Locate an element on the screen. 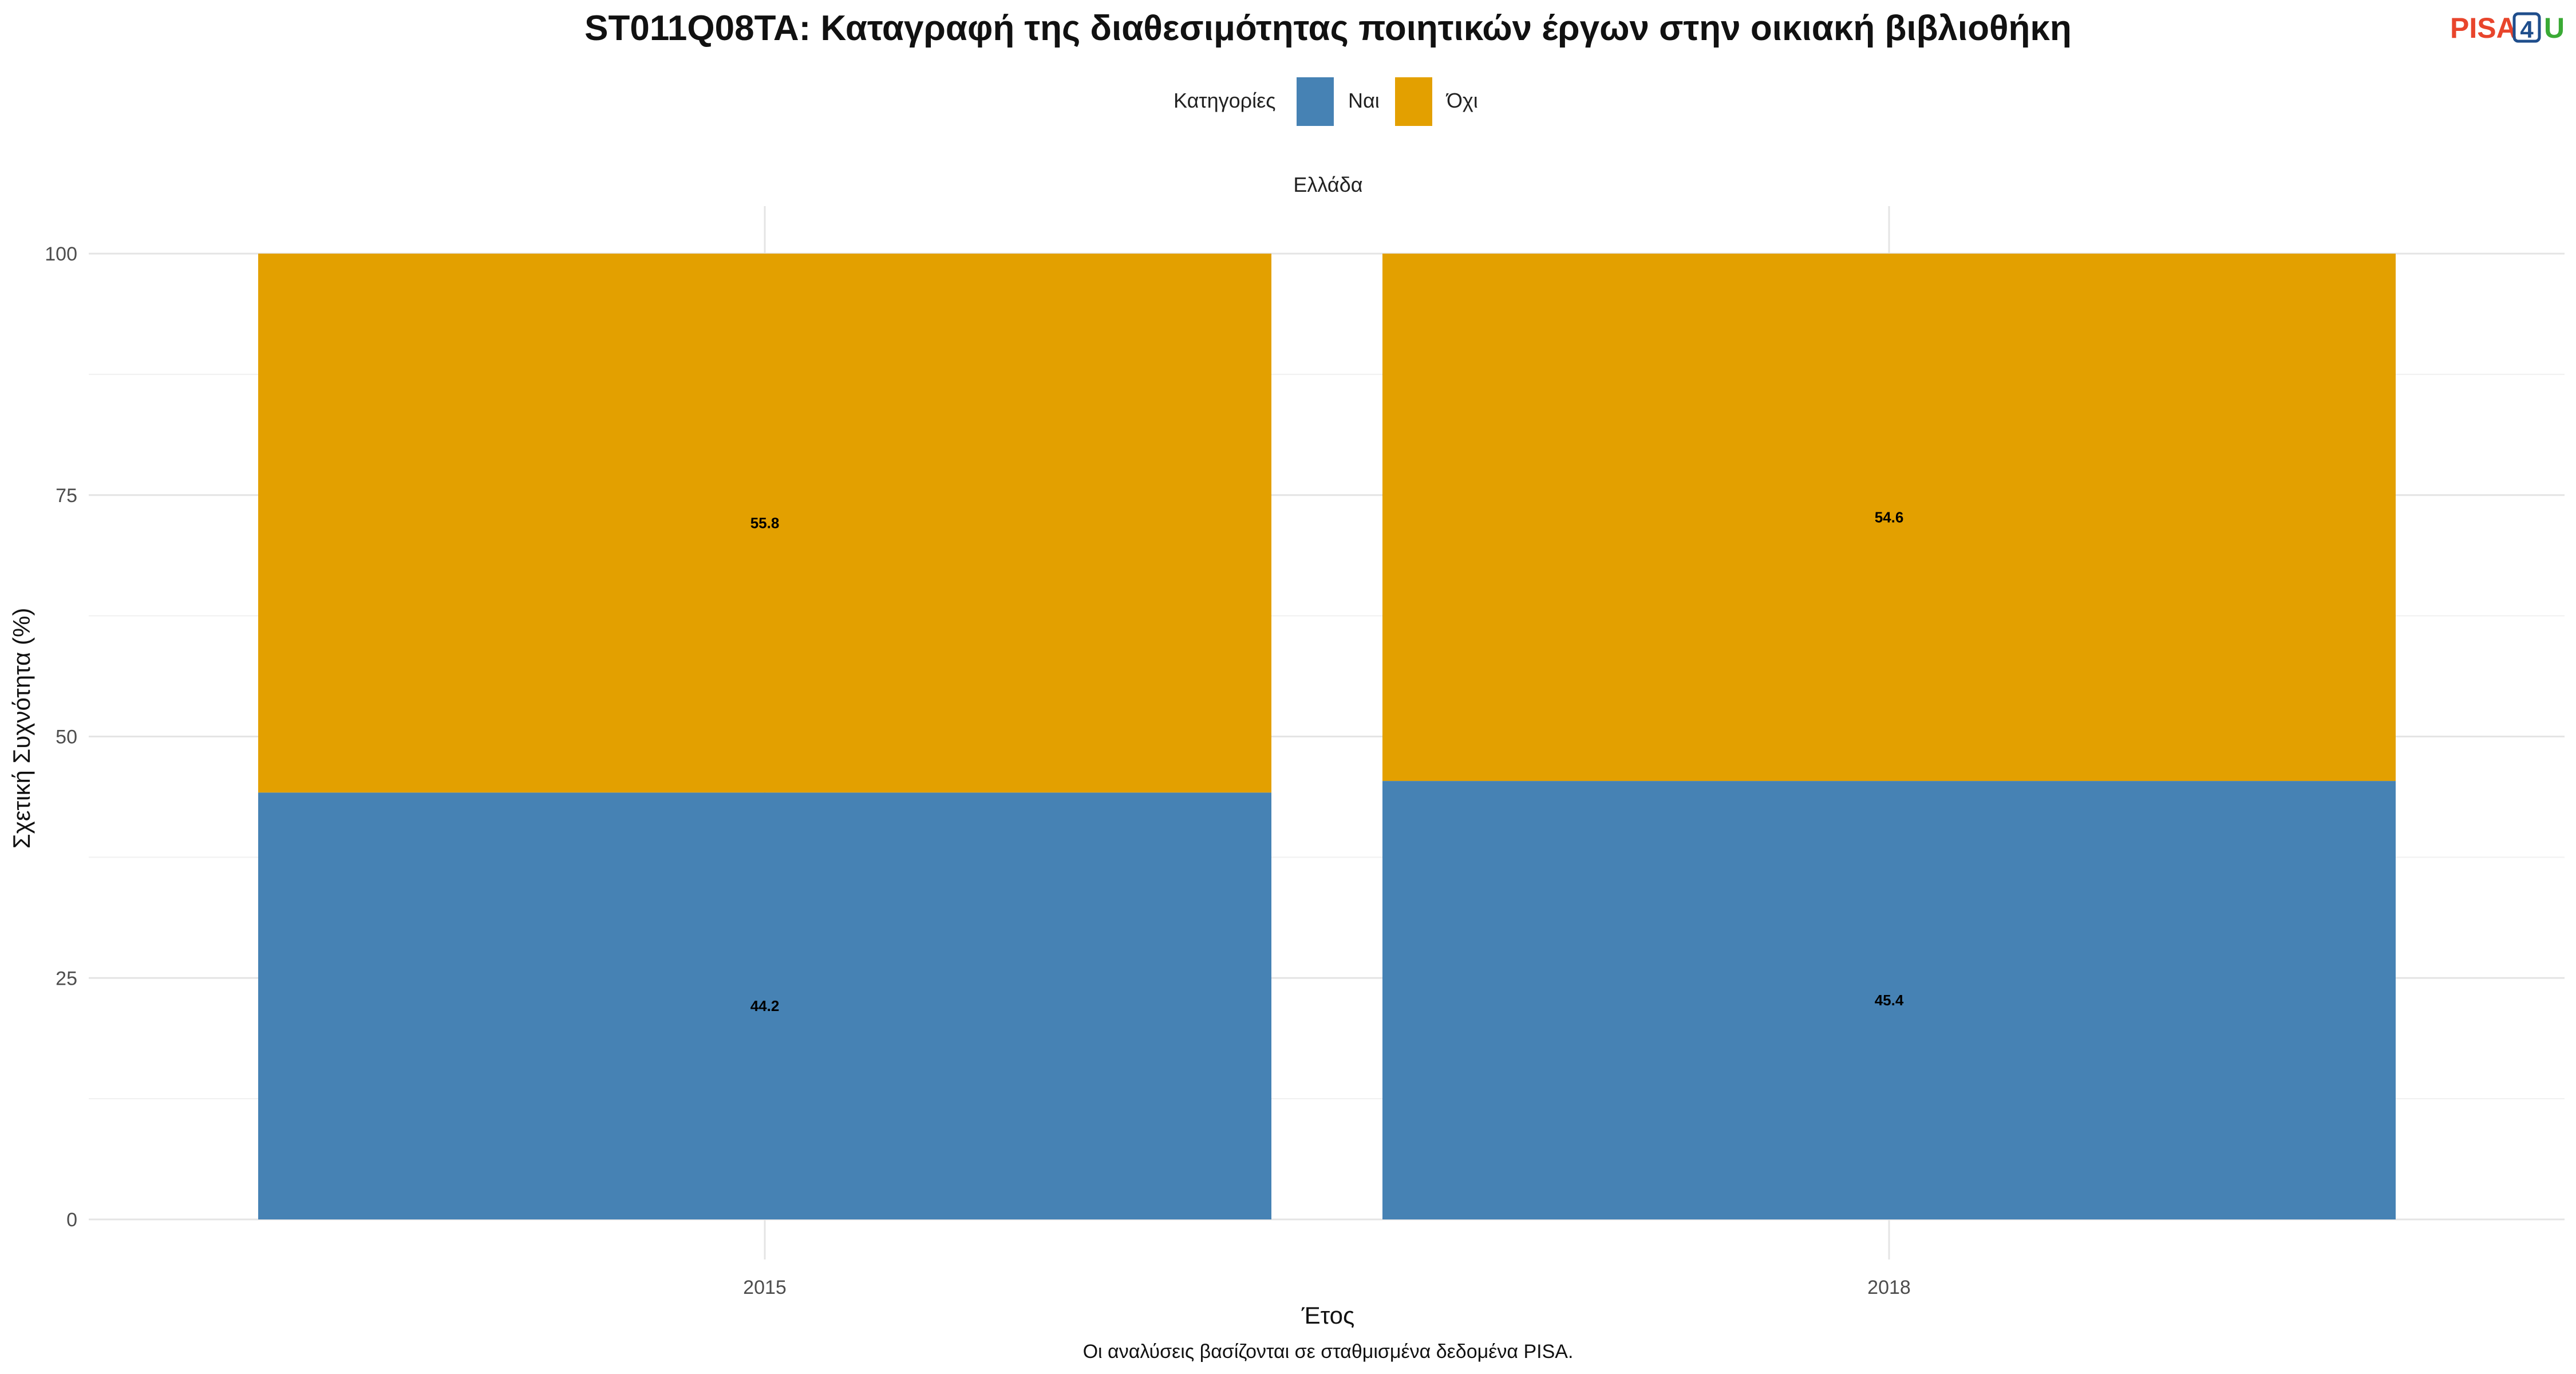 The image size is (2576, 1374). logo-text-main: PISA is located at coordinates (2483, 28).